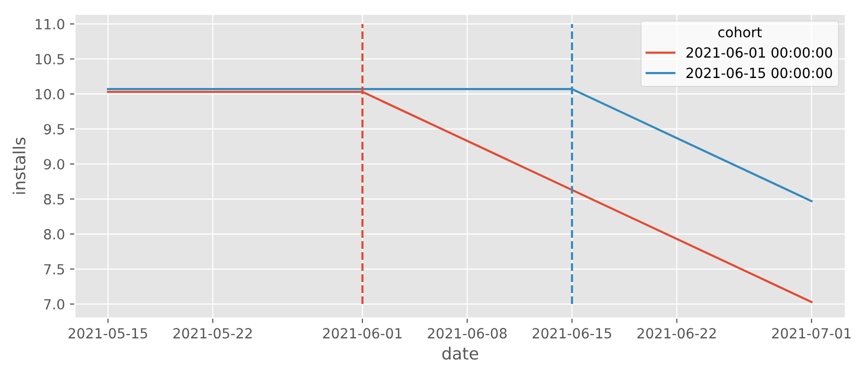  What do you see at coordinates (467, 333) in the screenshot?
I see `x-tick-label: 2021-06-08` at bounding box center [467, 333].